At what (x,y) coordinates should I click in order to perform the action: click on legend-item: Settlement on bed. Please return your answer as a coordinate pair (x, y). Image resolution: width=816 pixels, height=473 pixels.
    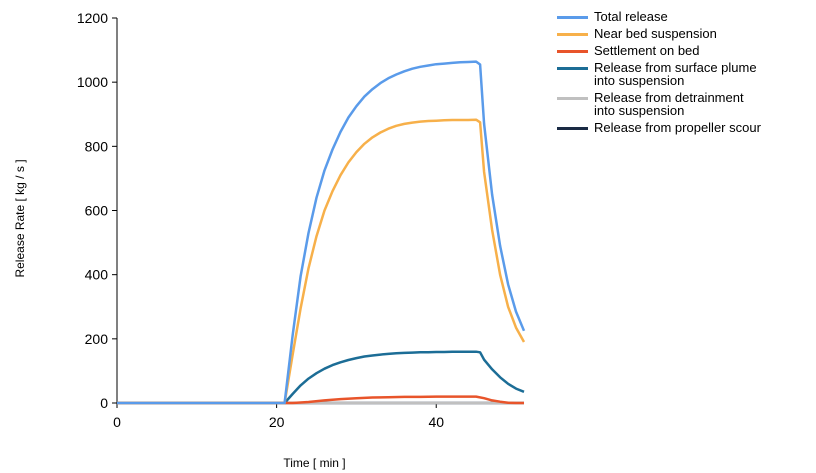
    Looking at the image, I should click on (684, 50).